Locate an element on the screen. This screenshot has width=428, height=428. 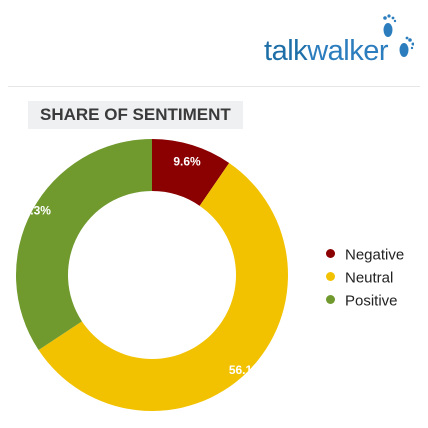
donut-slice-negative is located at coordinates (191, 172).